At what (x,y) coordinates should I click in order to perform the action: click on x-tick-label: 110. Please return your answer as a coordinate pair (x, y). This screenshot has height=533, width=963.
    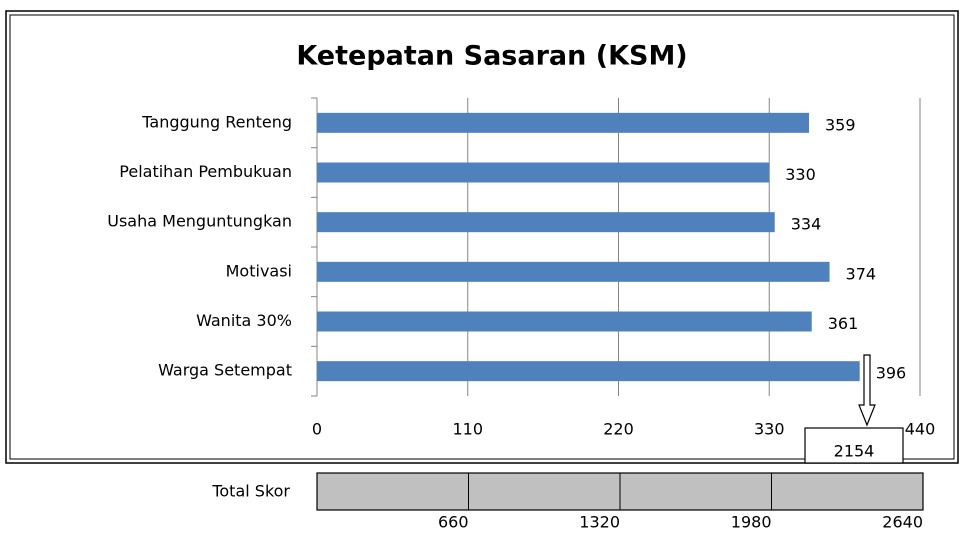
    Looking at the image, I should click on (467, 429).